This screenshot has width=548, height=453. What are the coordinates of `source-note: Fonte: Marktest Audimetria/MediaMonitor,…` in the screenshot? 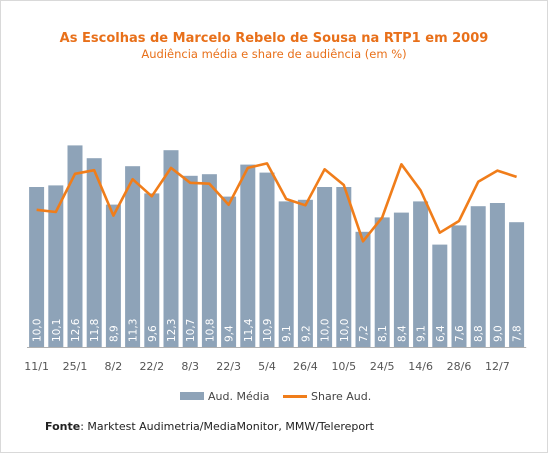 It's located at (209, 426).